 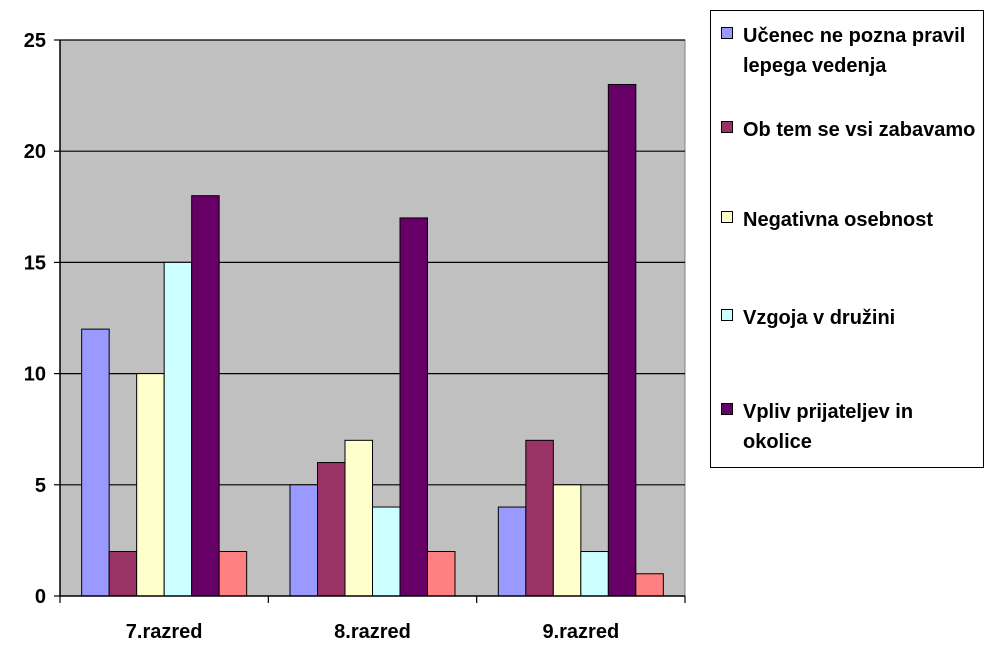 I want to click on y-tick-label: 20, so click(x=35, y=152).